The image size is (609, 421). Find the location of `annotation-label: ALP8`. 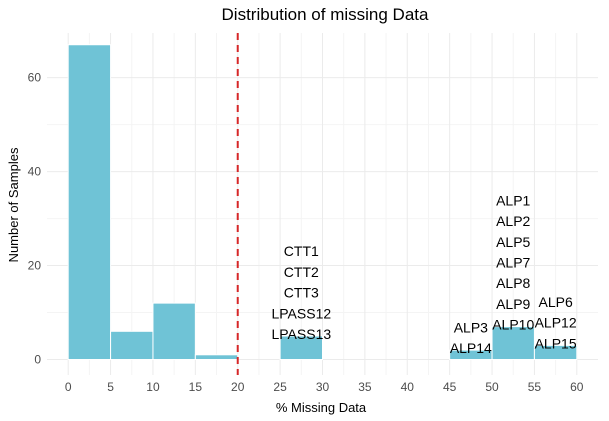

annotation-label: ALP8 is located at coordinates (513, 283).